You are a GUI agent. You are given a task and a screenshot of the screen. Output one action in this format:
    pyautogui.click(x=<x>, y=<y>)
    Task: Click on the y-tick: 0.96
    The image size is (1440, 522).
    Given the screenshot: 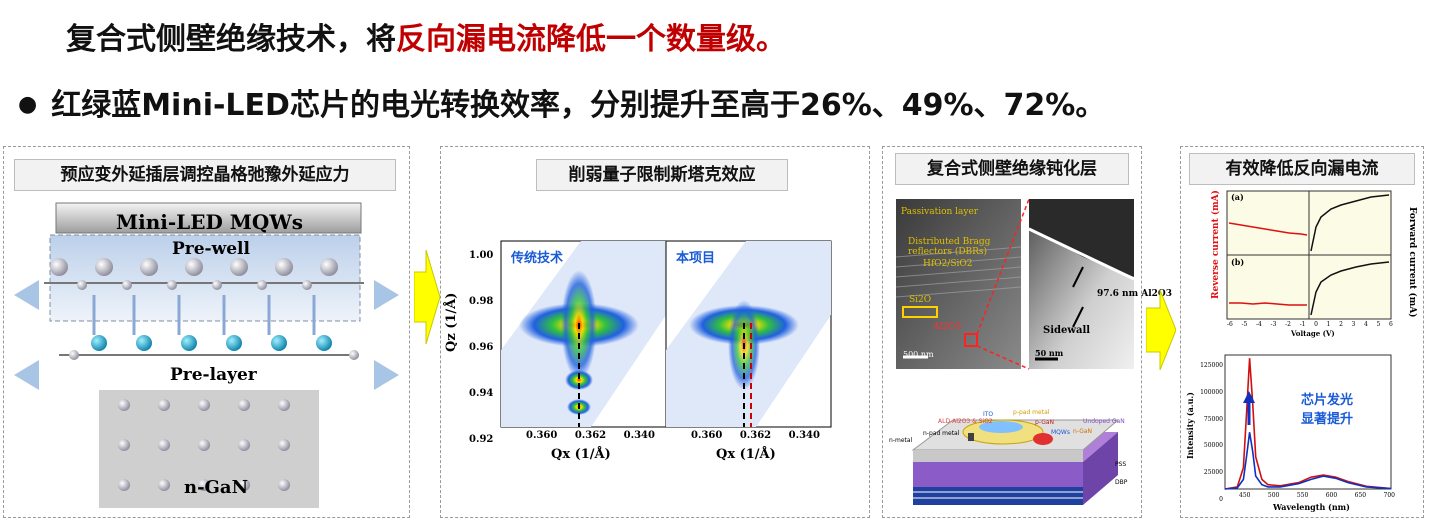 What is the action you would take?
    pyautogui.click(x=481, y=347)
    